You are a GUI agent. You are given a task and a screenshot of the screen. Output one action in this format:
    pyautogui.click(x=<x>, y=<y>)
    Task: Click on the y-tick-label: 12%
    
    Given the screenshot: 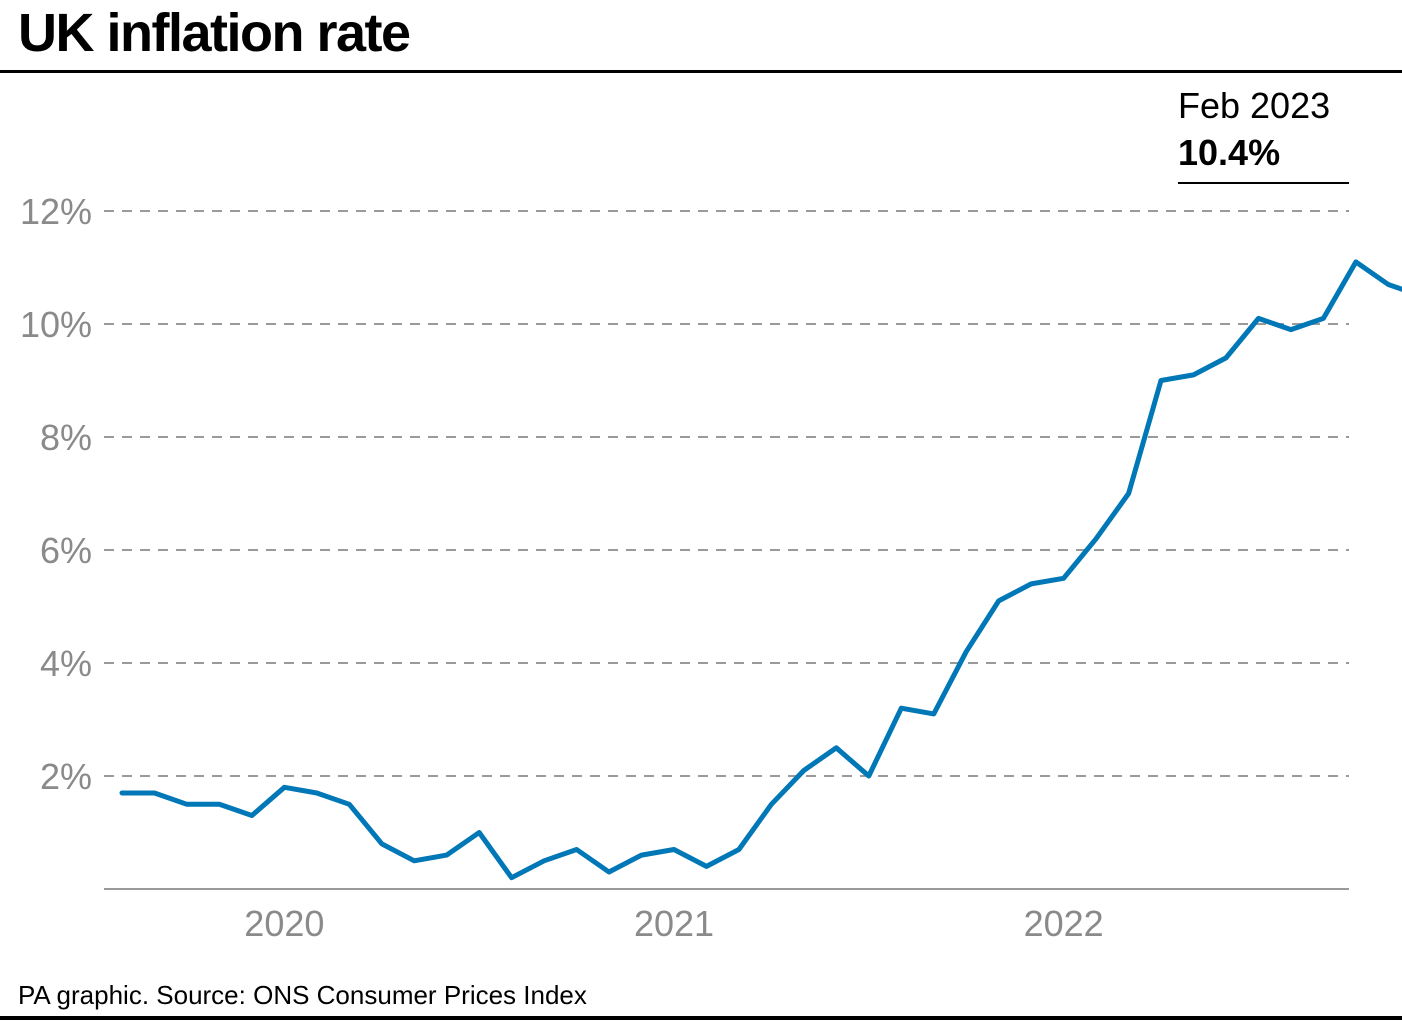 What is the action you would take?
    pyautogui.click(x=56, y=211)
    